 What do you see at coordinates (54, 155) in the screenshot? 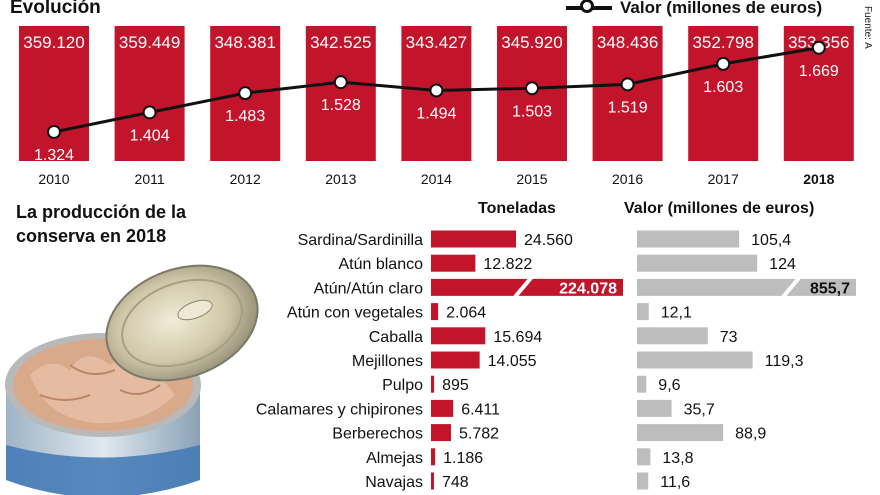
I see `line-value-label: 1.324` at bounding box center [54, 155].